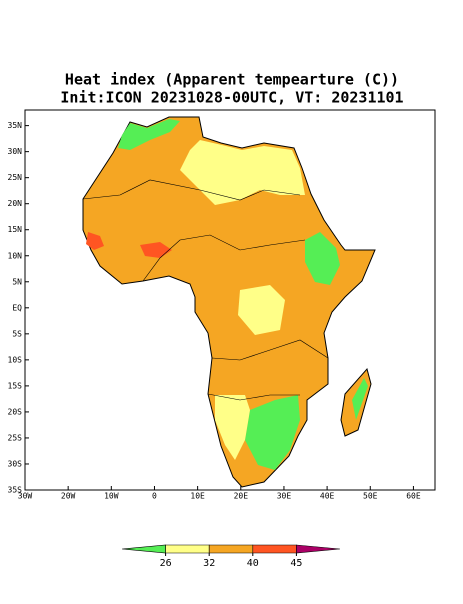  Describe the element at coordinates (197, 496) in the screenshot. I see `x-tick-label: 10E` at that location.